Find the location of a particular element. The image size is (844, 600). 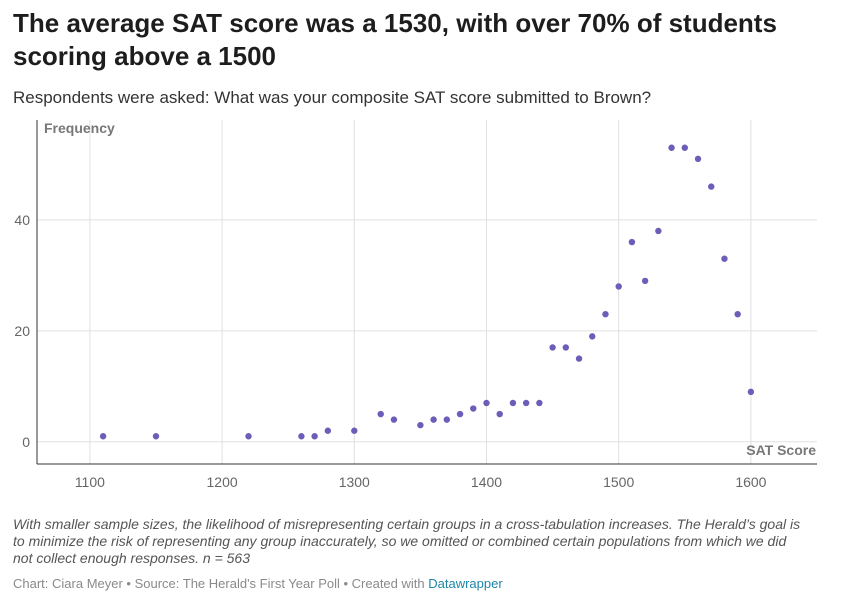

y-tick-label-40: 40 is located at coordinates (22, 220).